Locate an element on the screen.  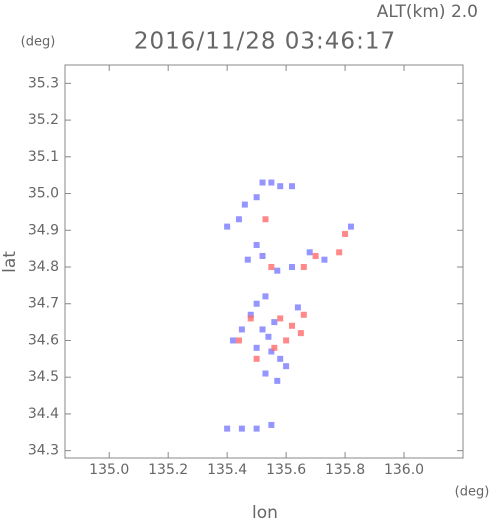
y-tick-label: 34.7 is located at coordinates (43, 304).